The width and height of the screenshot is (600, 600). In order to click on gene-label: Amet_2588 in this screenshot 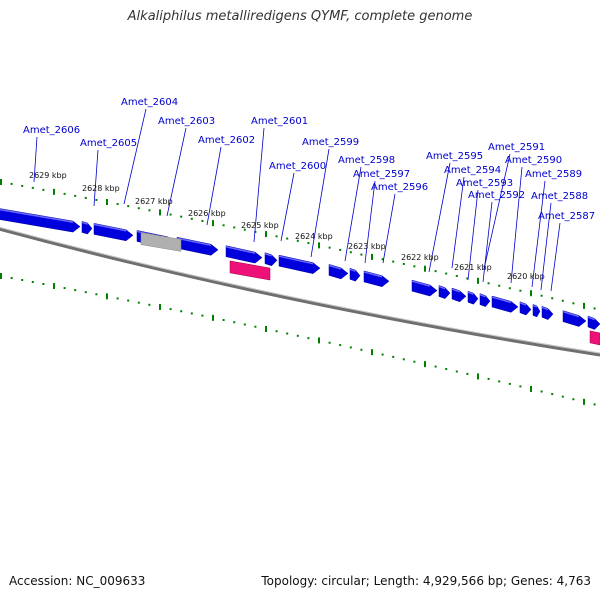, I will do `click(559, 196)`.